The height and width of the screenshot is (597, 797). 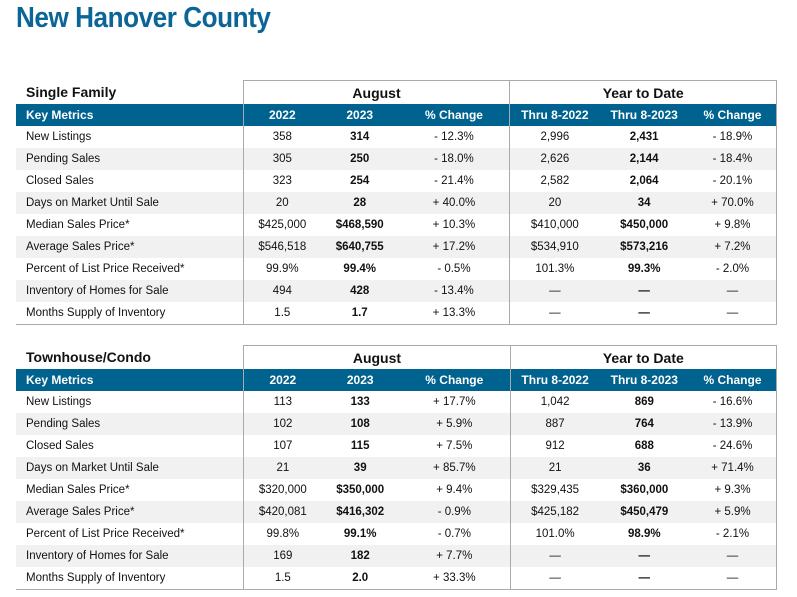 I want to click on group-ytd: Year to Date, so click(x=643, y=357).